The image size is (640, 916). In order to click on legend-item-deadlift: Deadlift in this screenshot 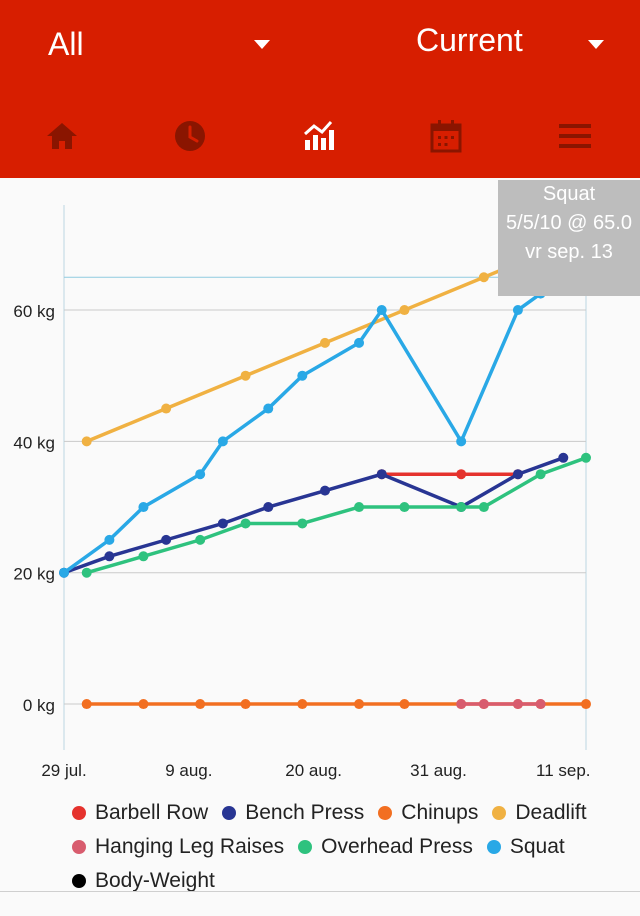, I will do `click(539, 813)`.